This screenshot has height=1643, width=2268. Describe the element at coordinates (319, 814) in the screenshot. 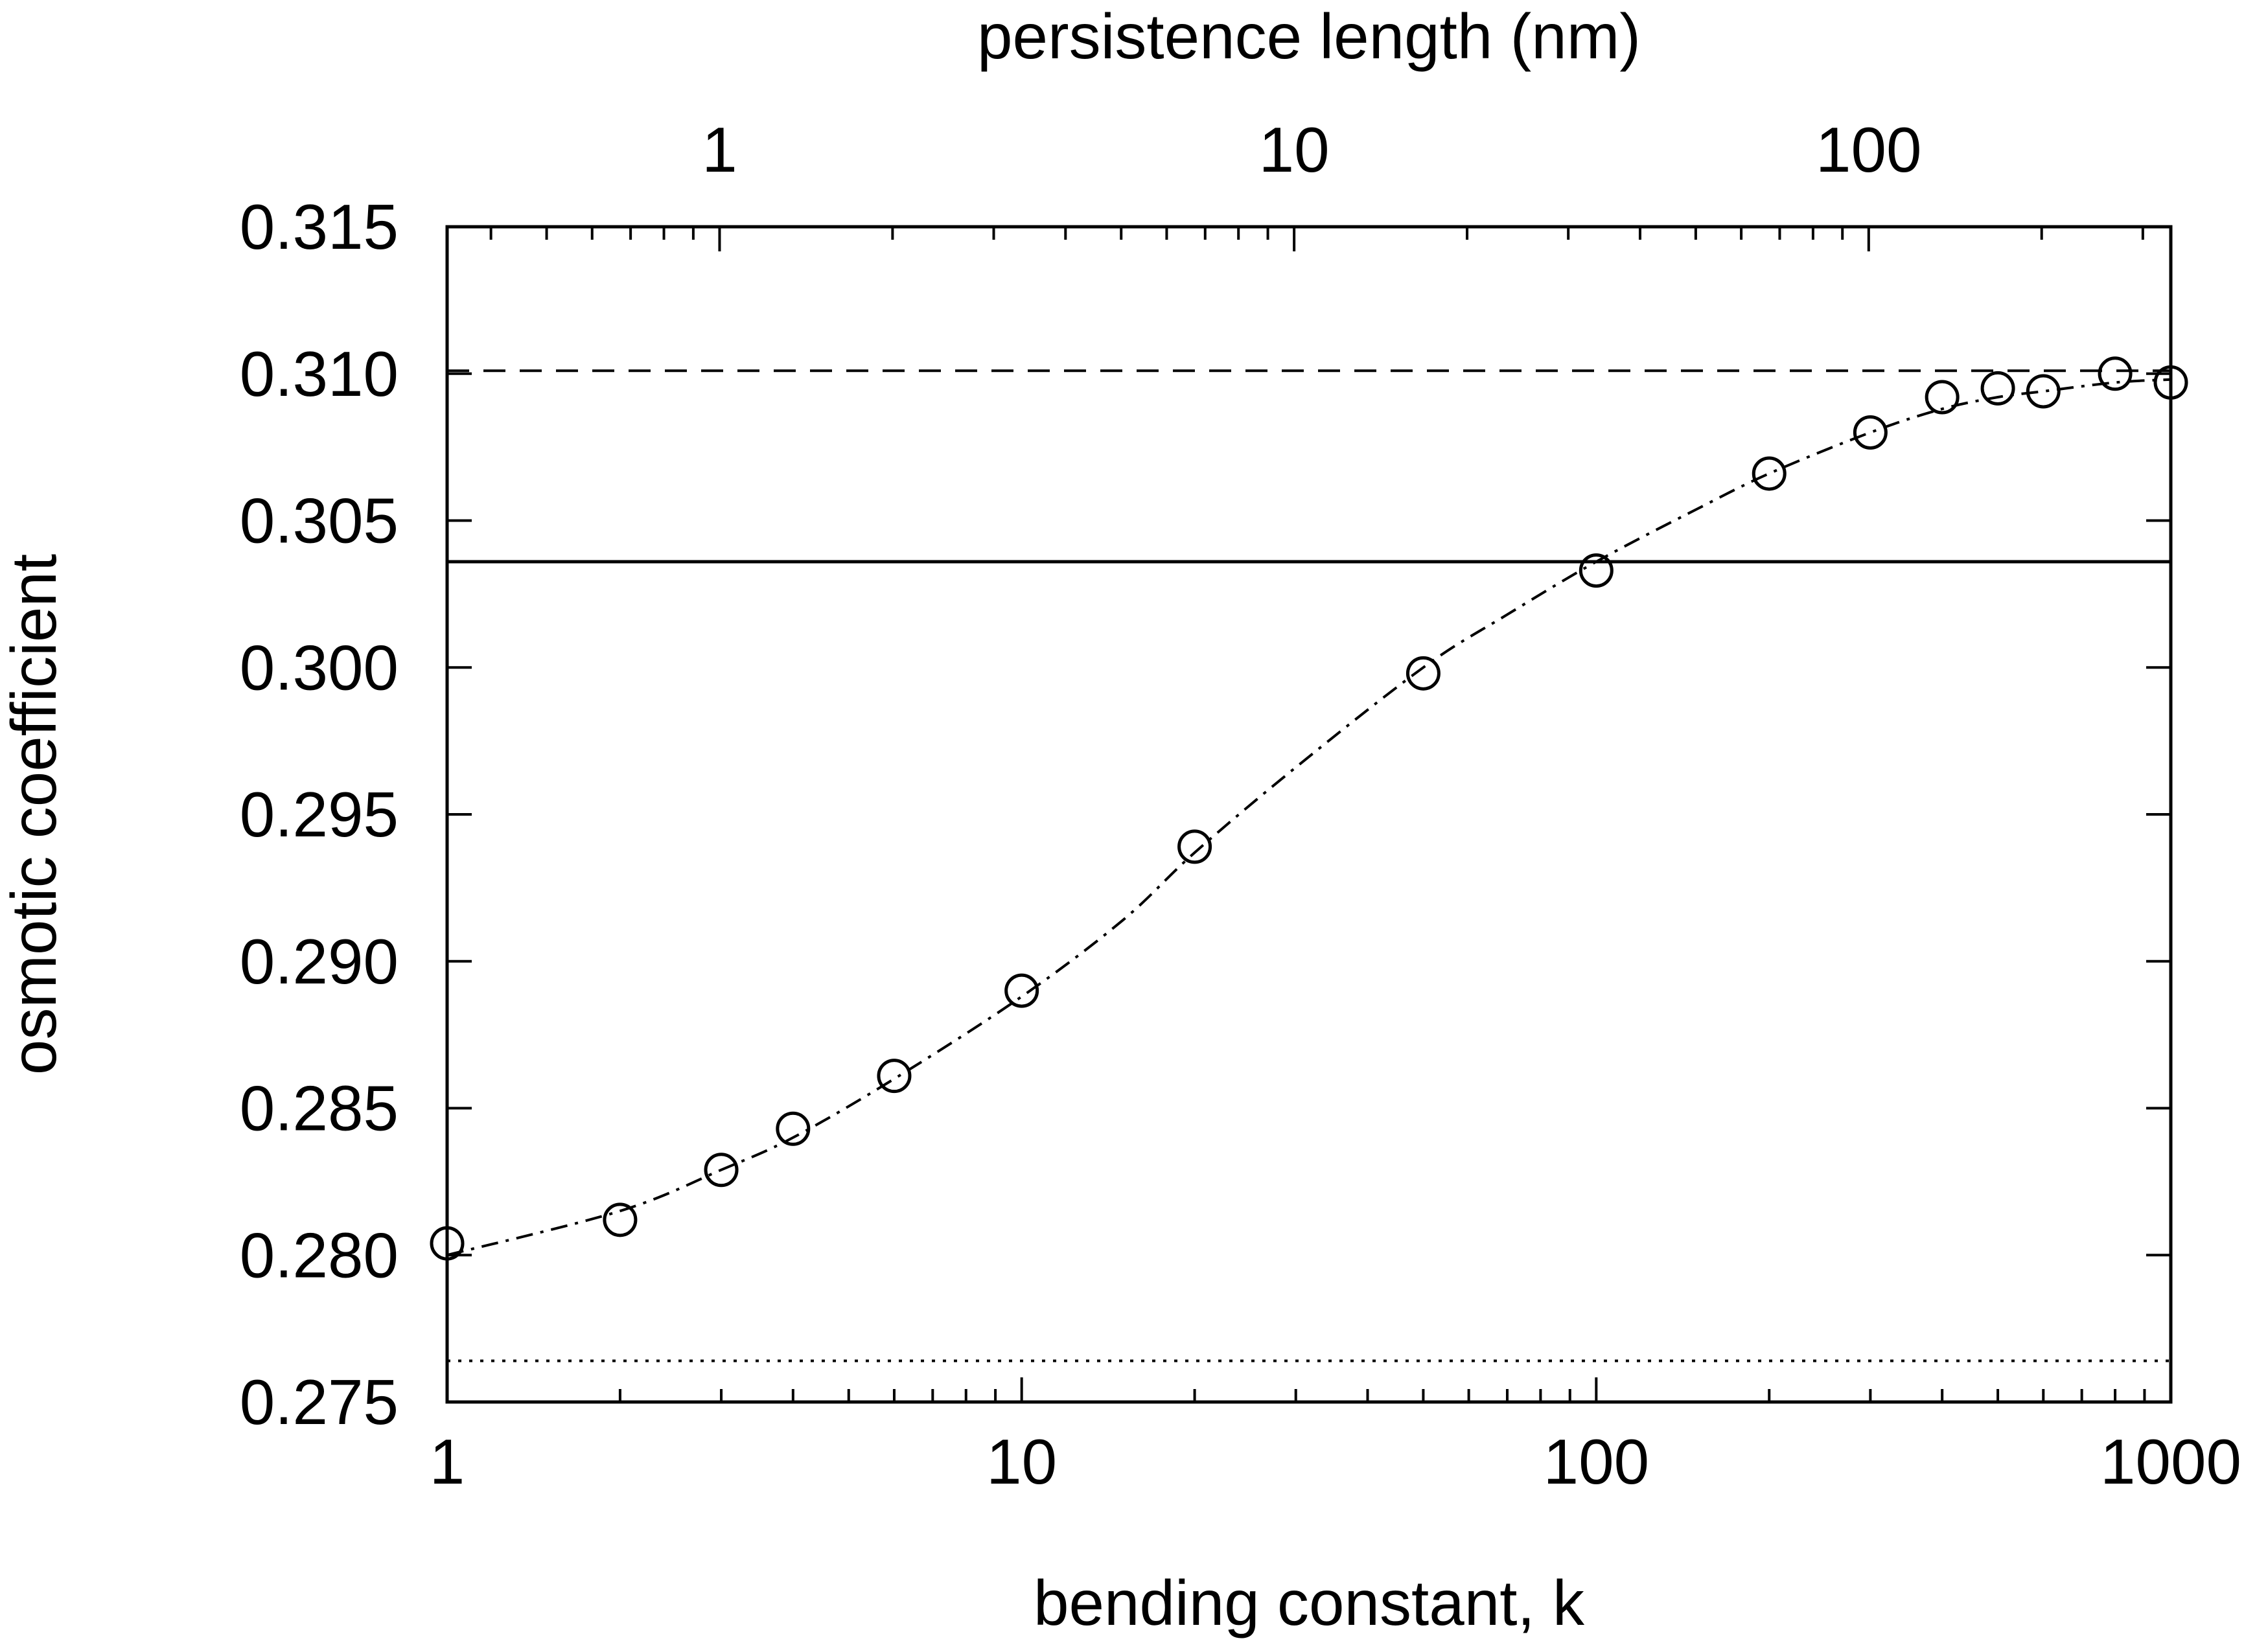

I see `y-tick-label: 0.295` at that location.